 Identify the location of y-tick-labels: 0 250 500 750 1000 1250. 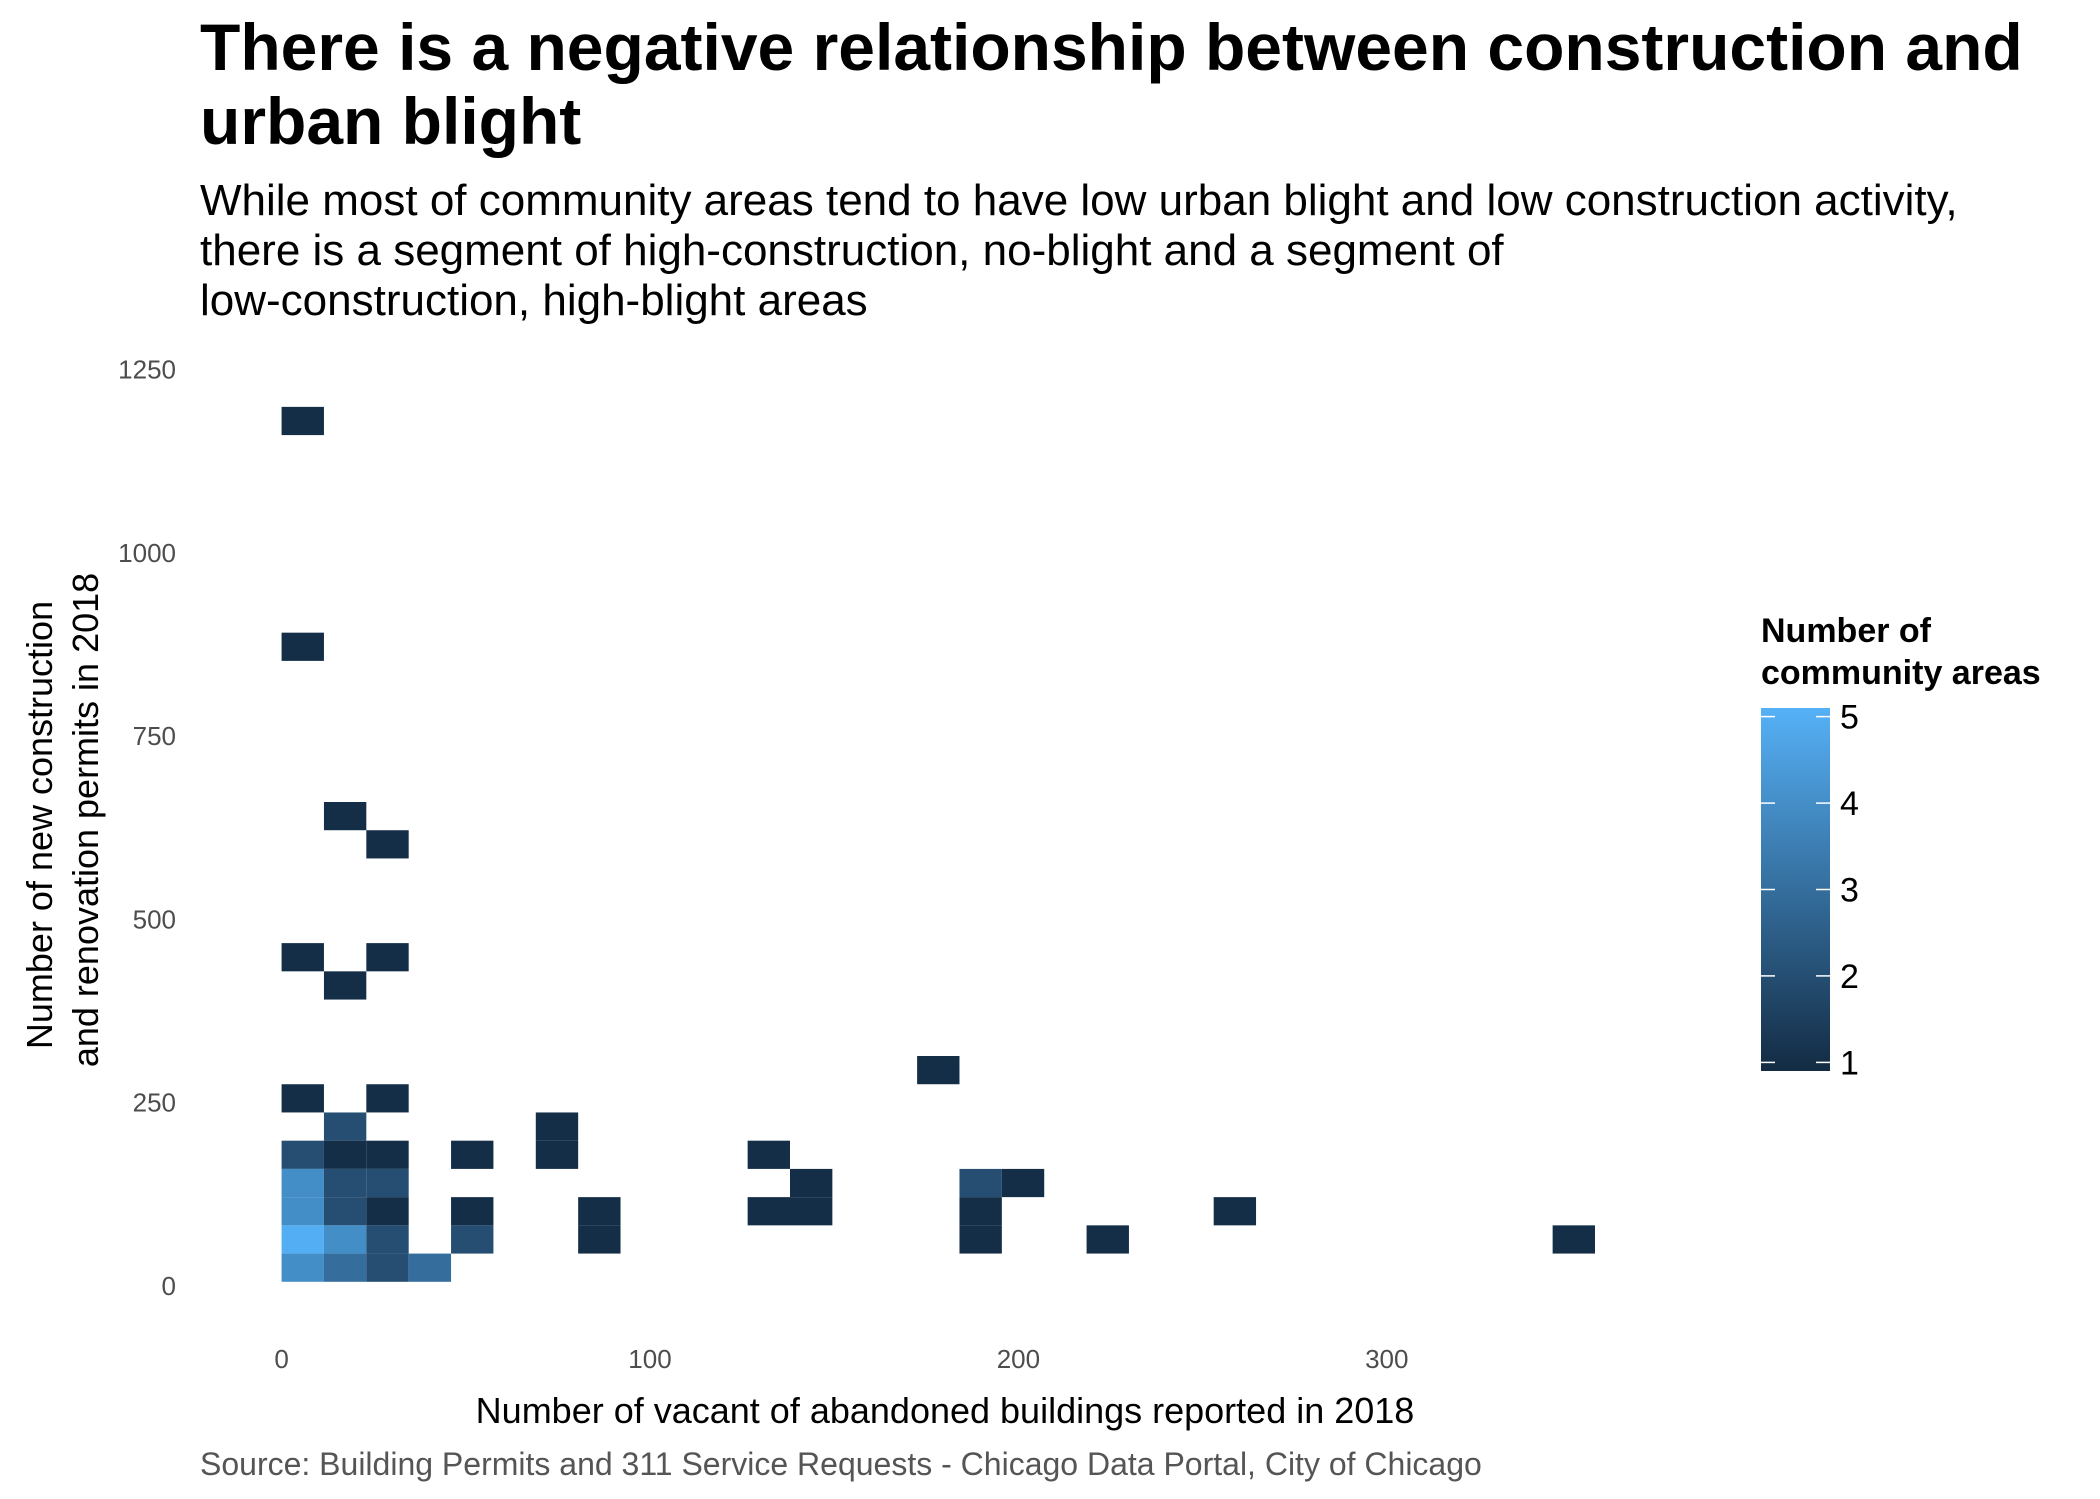
(147, 828).